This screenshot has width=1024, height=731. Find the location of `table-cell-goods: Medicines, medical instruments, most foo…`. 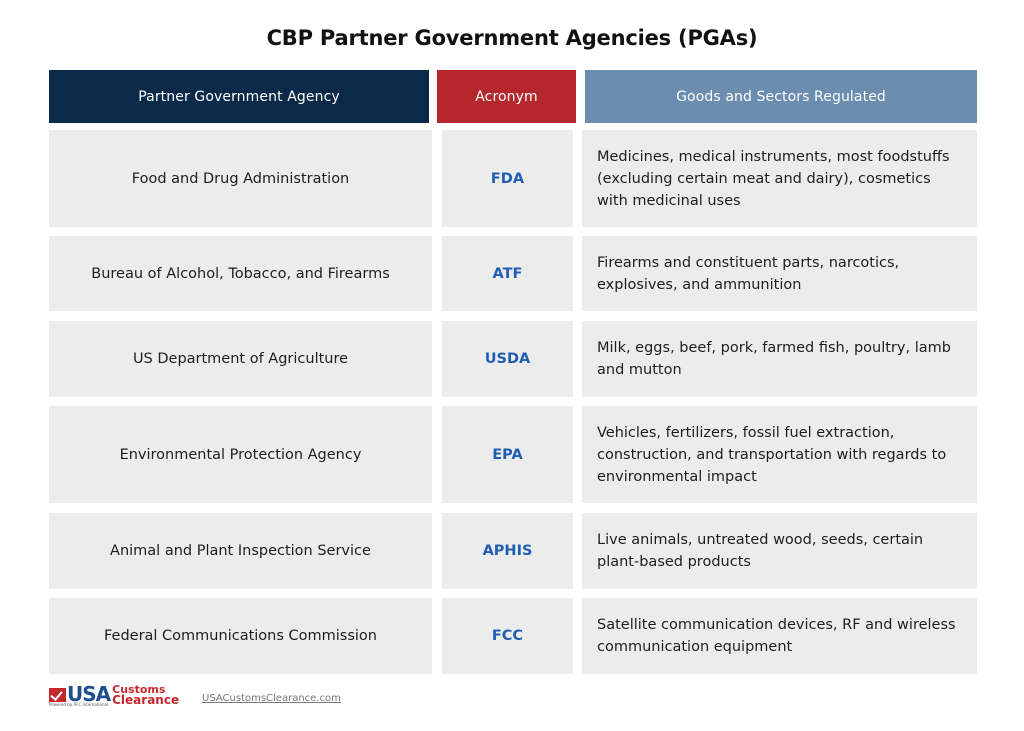

table-cell-goods: Medicines, medical instruments, most foo… is located at coordinates (779, 178).